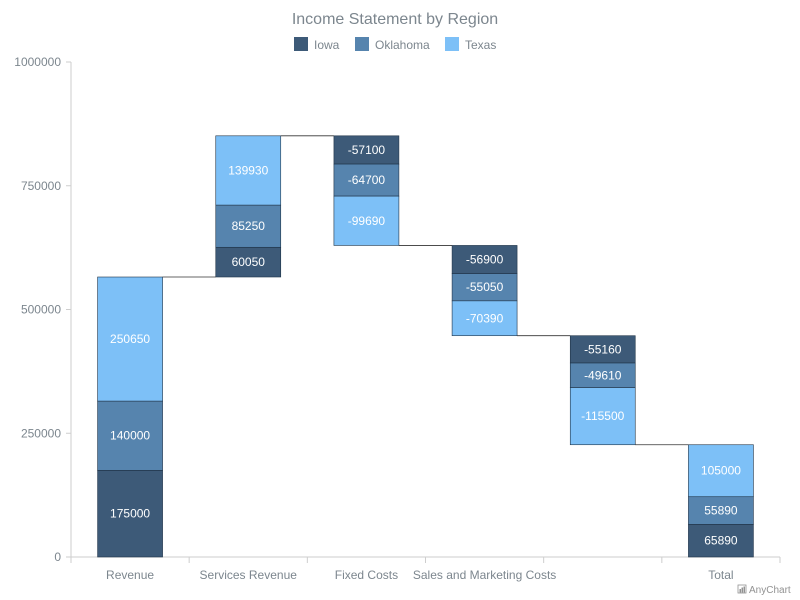 The height and width of the screenshot is (600, 800). Describe the element at coordinates (452, 44) in the screenshot. I see `legend-swatch-texas` at that location.